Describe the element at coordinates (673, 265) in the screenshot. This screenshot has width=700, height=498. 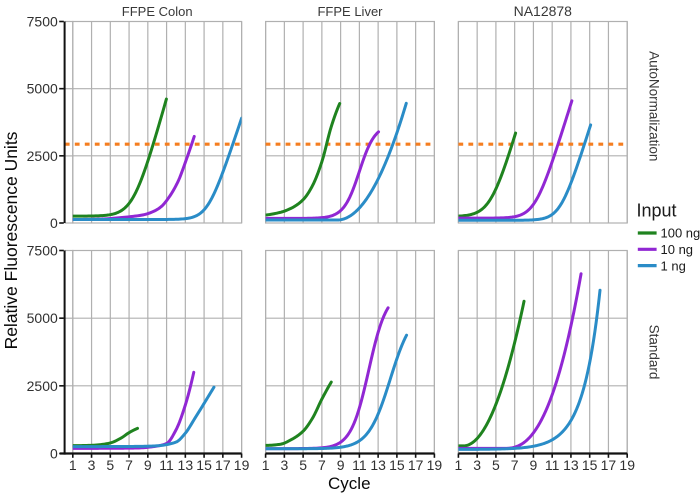
I see `svg-text: 1 ng` at that location.